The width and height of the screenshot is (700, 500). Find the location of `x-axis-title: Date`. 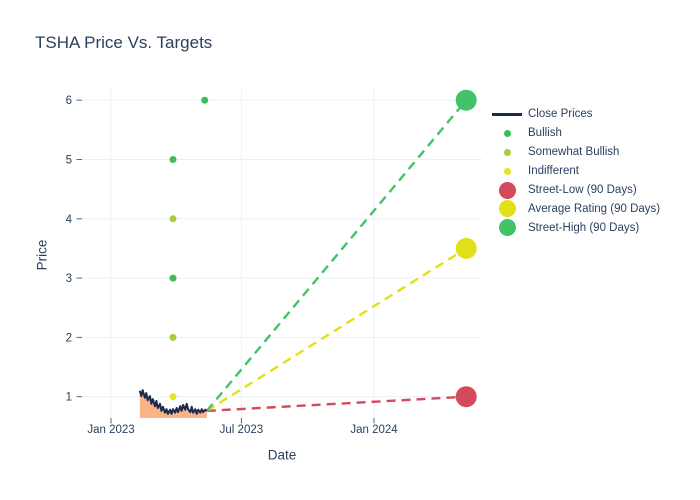

x-axis-title: Date is located at coordinates (282, 455).